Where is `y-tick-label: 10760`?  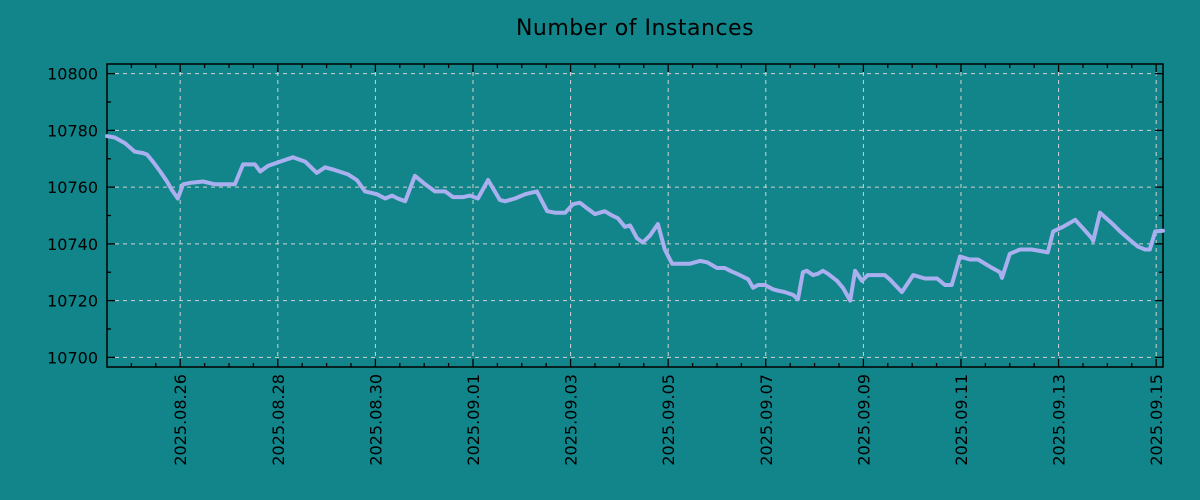
y-tick-label: 10760 is located at coordinates (72, 187).